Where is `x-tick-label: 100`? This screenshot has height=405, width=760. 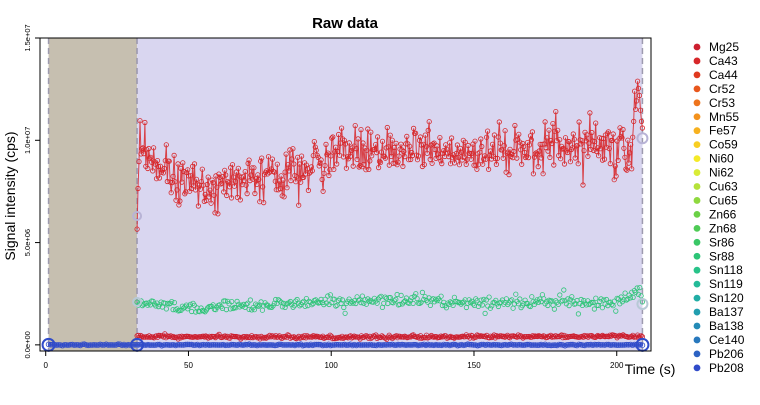 x-tick-label: 100 is located at coordinates (332, 365).